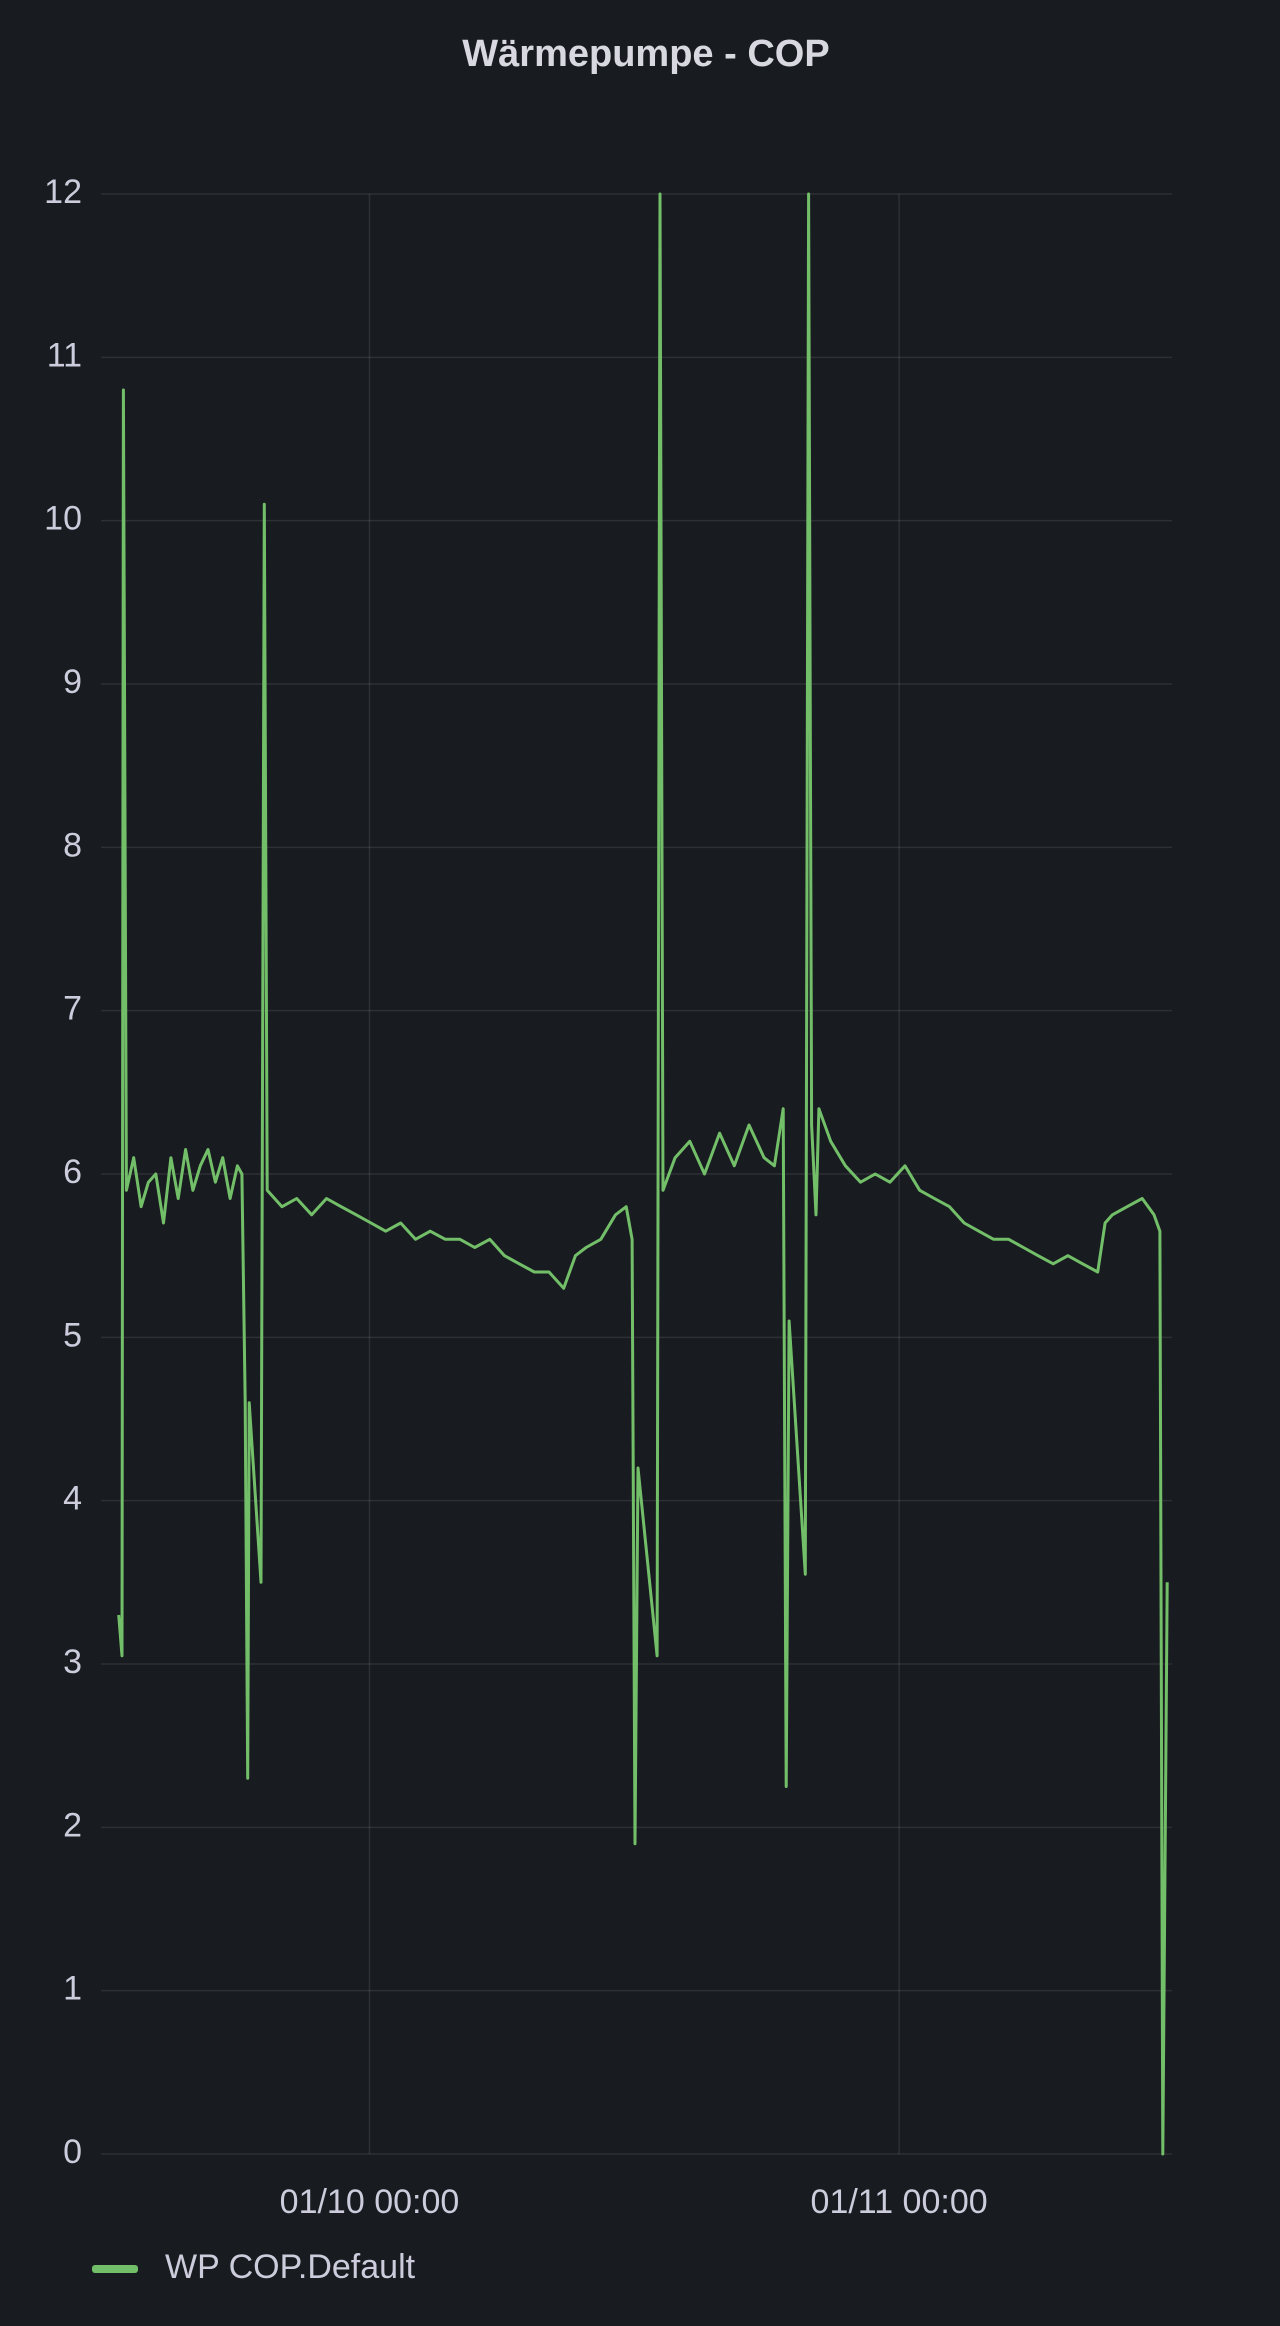 This screenshot has width=1280, height=2326. Describe the element at coordinates (72, 1662) in the screenshot. I see `y-tick-label: 3` at that location.